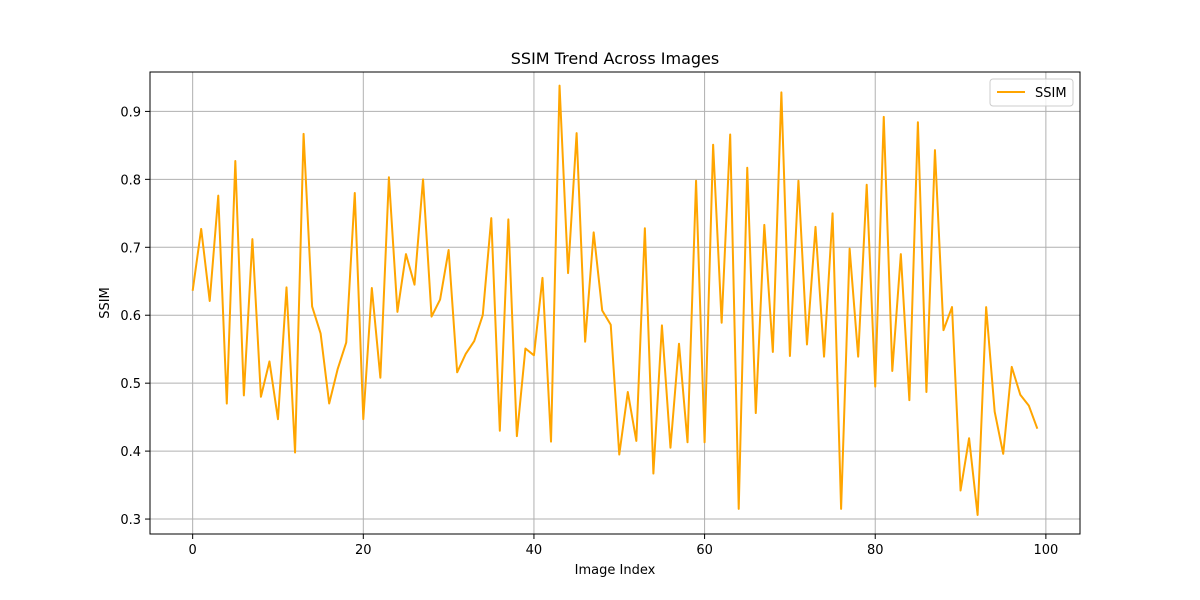 This screenshot has width=1200, height=600. Describe the element at coordinates (363, 550) in the screenshot. I see `x-tick-label: 20` at that location.